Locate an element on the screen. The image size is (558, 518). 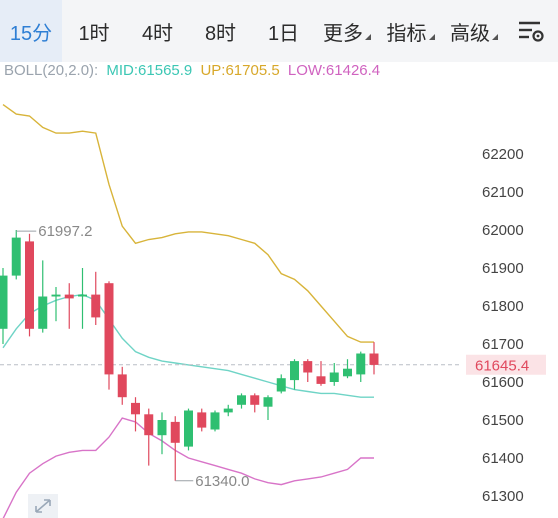
tab-0: 15分 is located at coordinates (31, 31).